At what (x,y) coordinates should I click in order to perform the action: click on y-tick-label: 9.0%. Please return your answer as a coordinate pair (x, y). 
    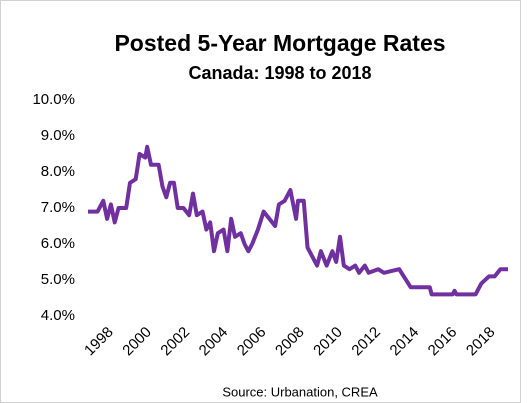
    Looking at the image, I should click on (58, 135).